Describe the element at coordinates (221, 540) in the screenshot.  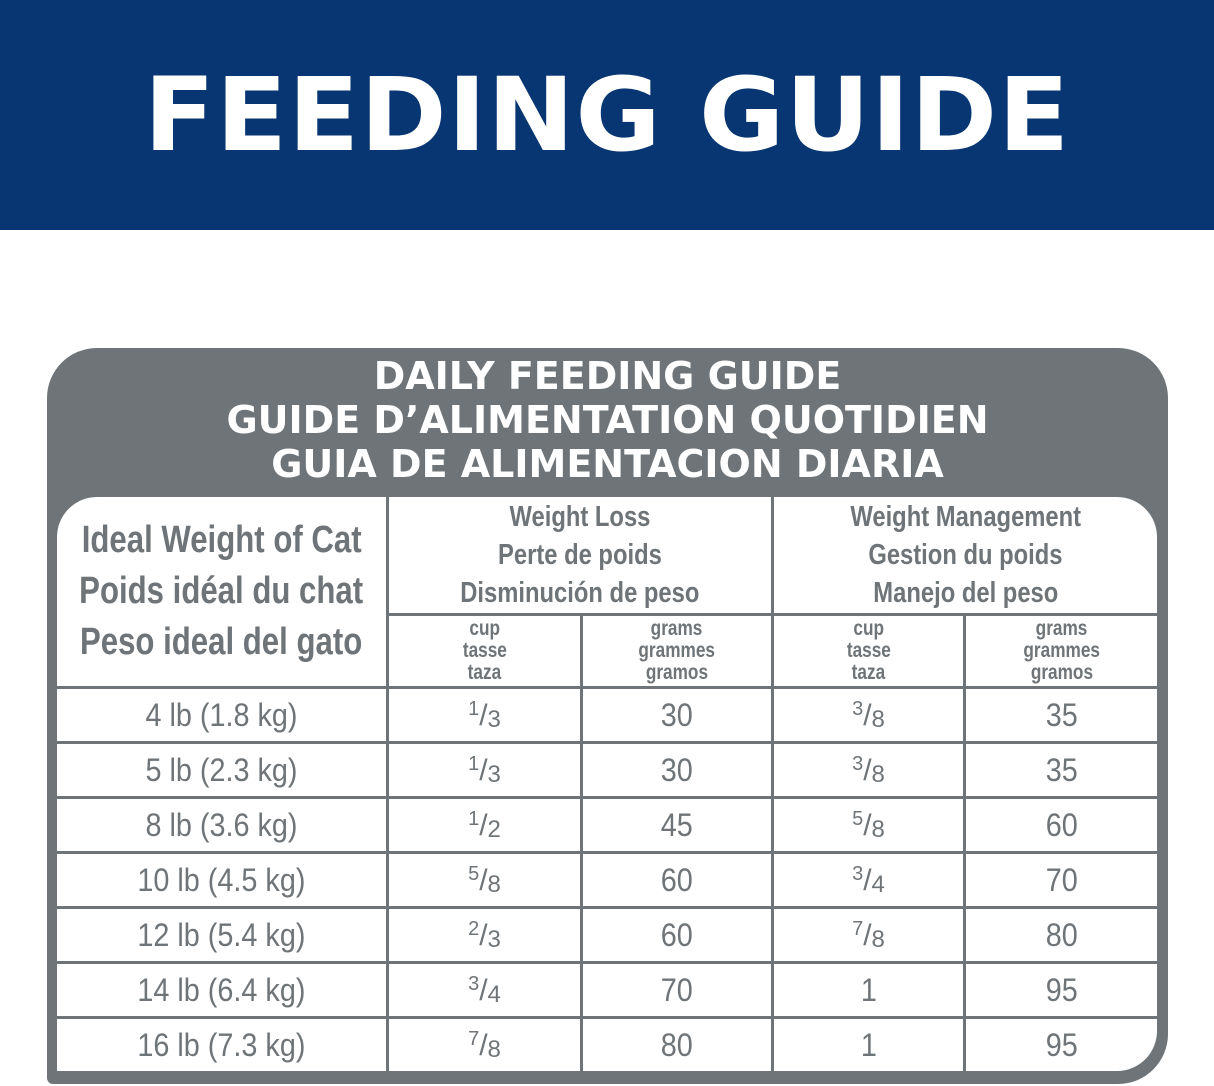
I see `weight-header-en: Ideal Weight of Cat` at that location.